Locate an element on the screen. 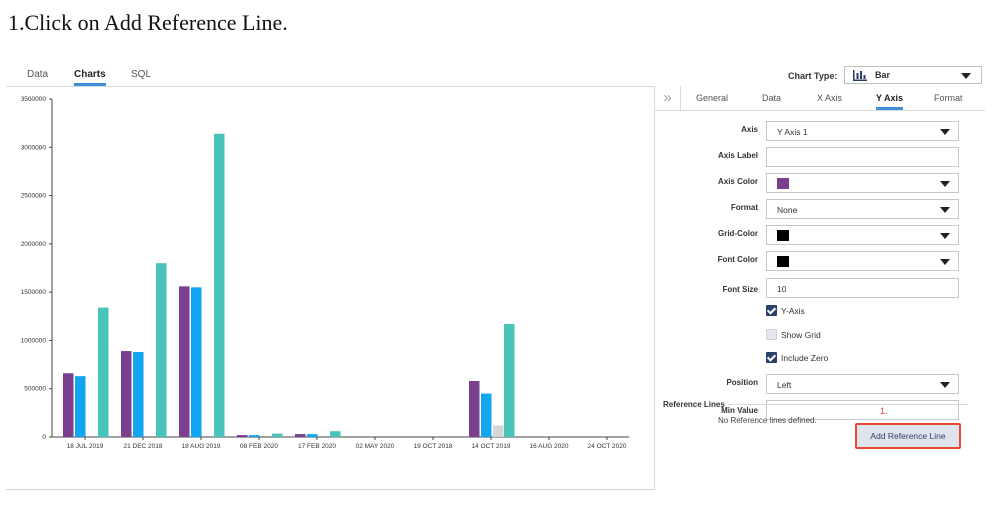 The width and height of the screenshot is (999, 505). reference-lines-empty-text: No Reference lines defined. is located at coordinates (767, 420).